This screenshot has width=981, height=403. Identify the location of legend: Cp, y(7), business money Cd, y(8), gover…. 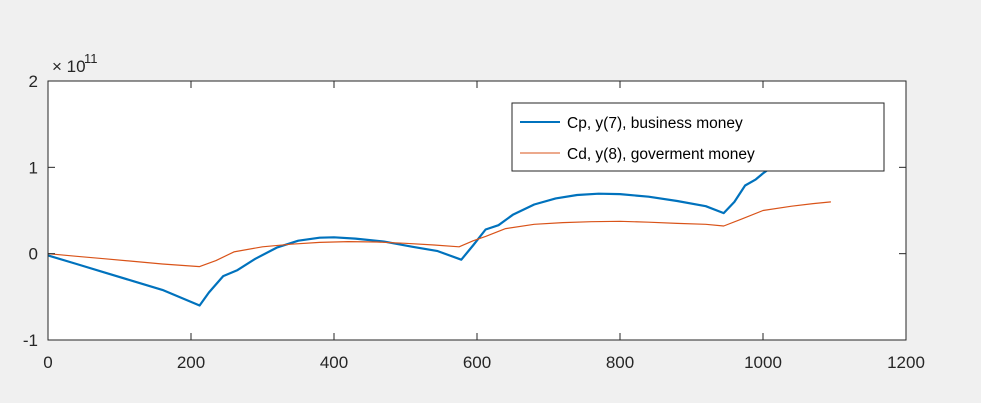
(698, 137).